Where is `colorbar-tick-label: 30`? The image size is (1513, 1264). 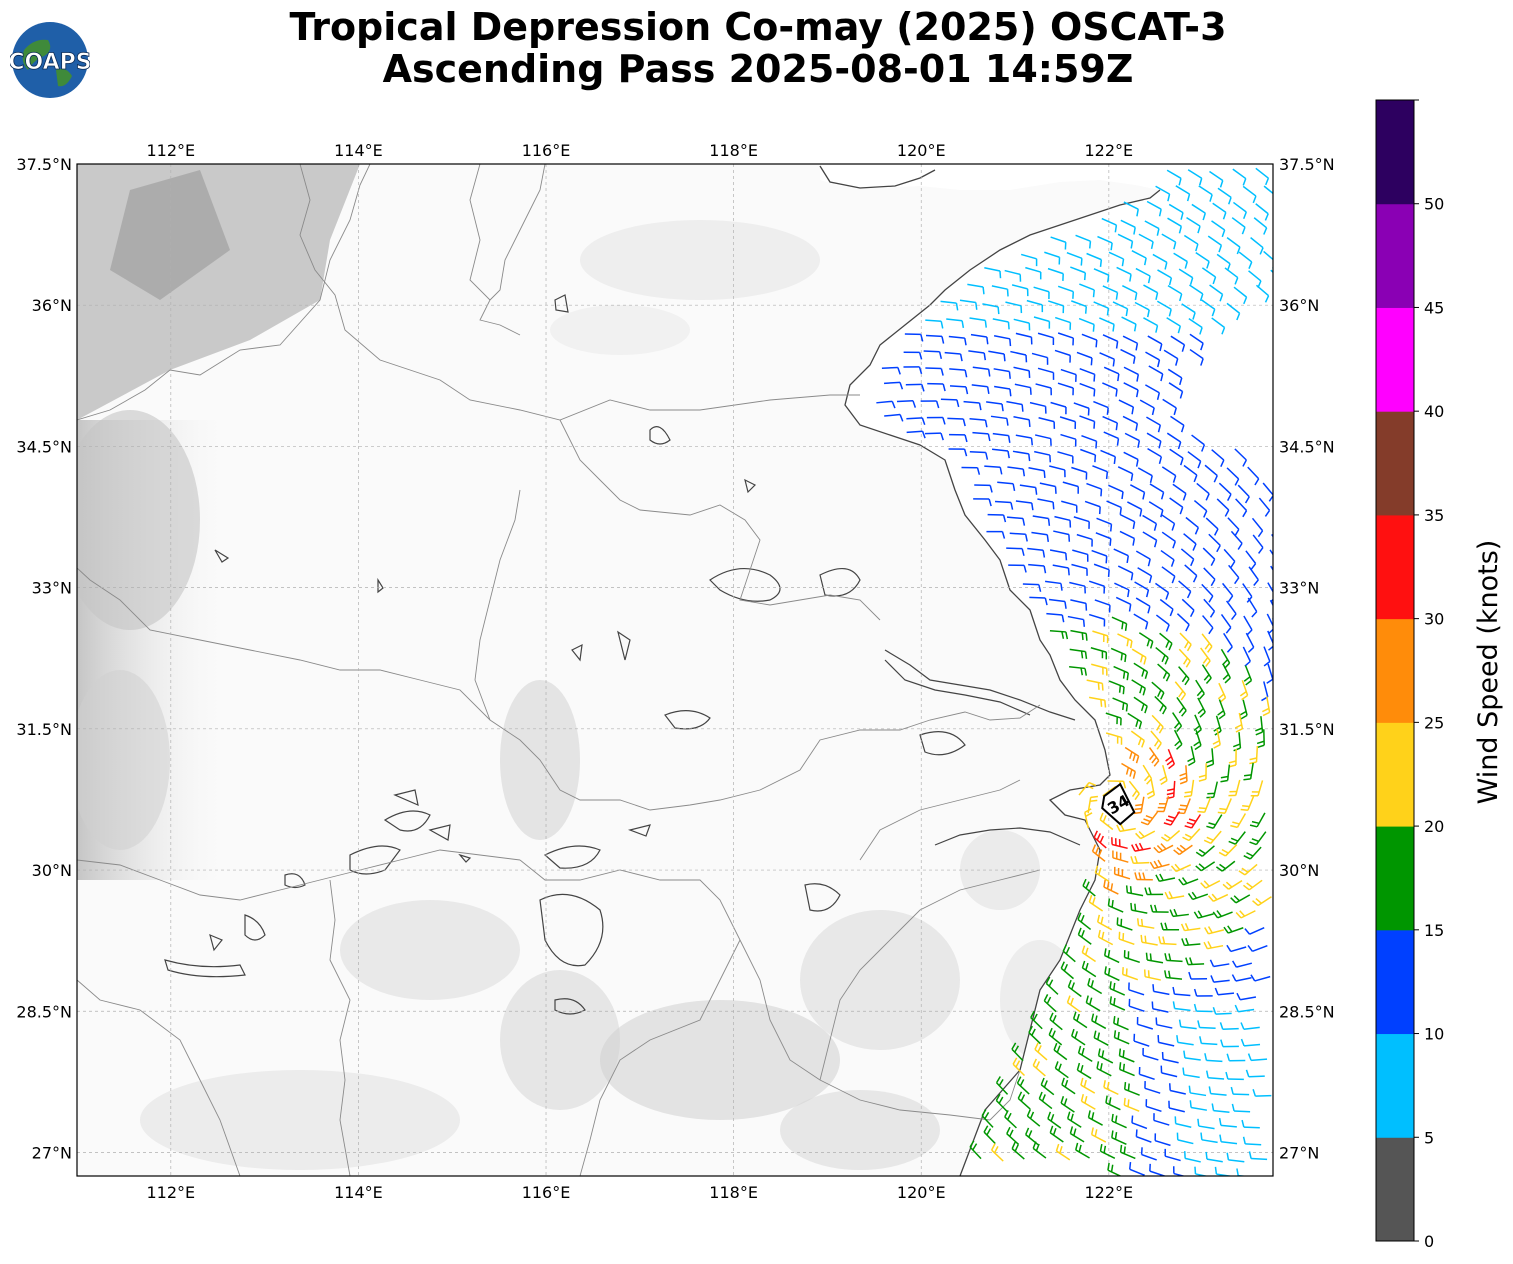
colorbar-tick-label: 30 is located at coordinates (1434, 619).